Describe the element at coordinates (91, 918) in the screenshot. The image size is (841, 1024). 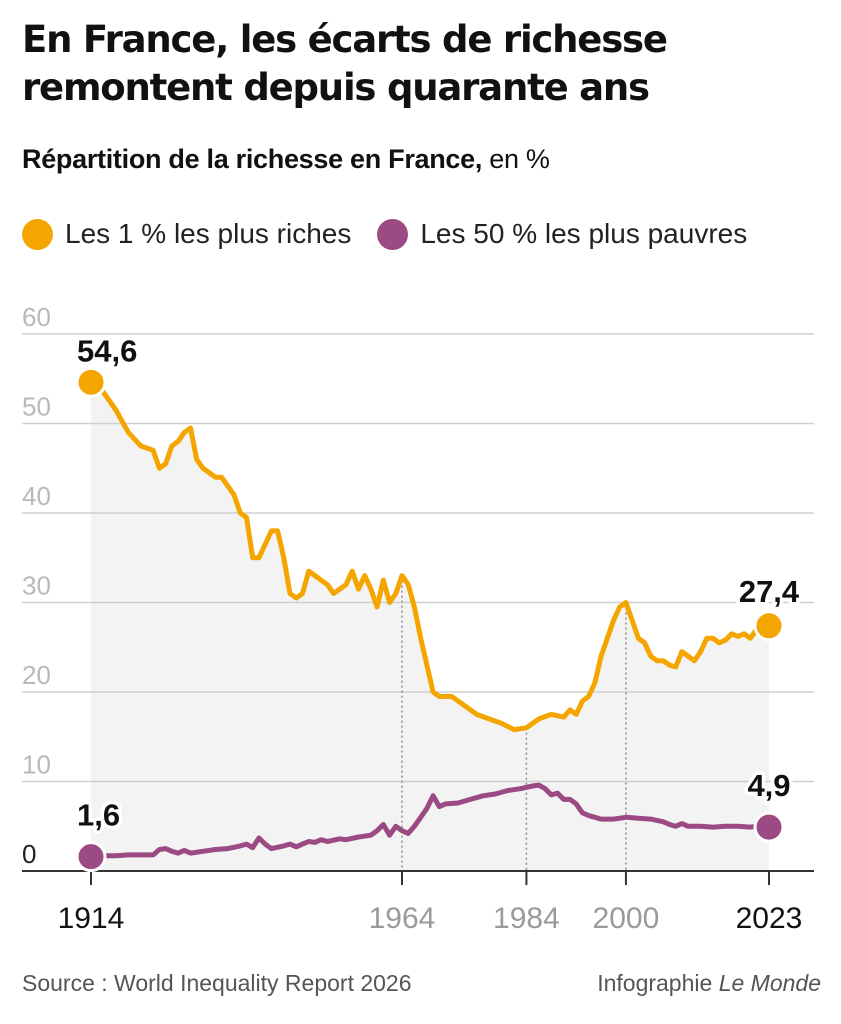
I see `x-tick-label: 1914` at that location.